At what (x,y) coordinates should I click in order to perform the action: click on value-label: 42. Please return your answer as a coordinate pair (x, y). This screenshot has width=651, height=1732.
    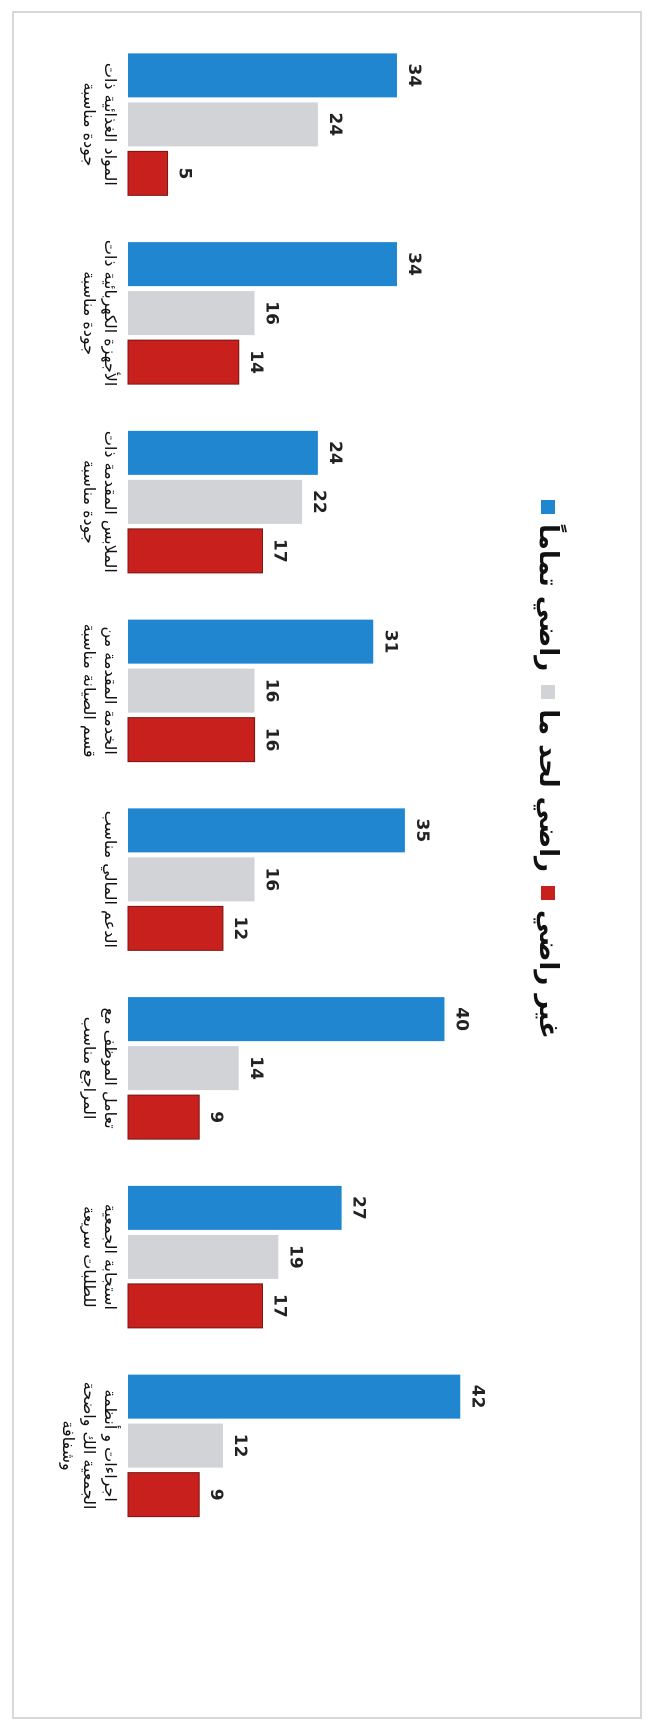
    Looking at the image, I should click on (477, 1397).